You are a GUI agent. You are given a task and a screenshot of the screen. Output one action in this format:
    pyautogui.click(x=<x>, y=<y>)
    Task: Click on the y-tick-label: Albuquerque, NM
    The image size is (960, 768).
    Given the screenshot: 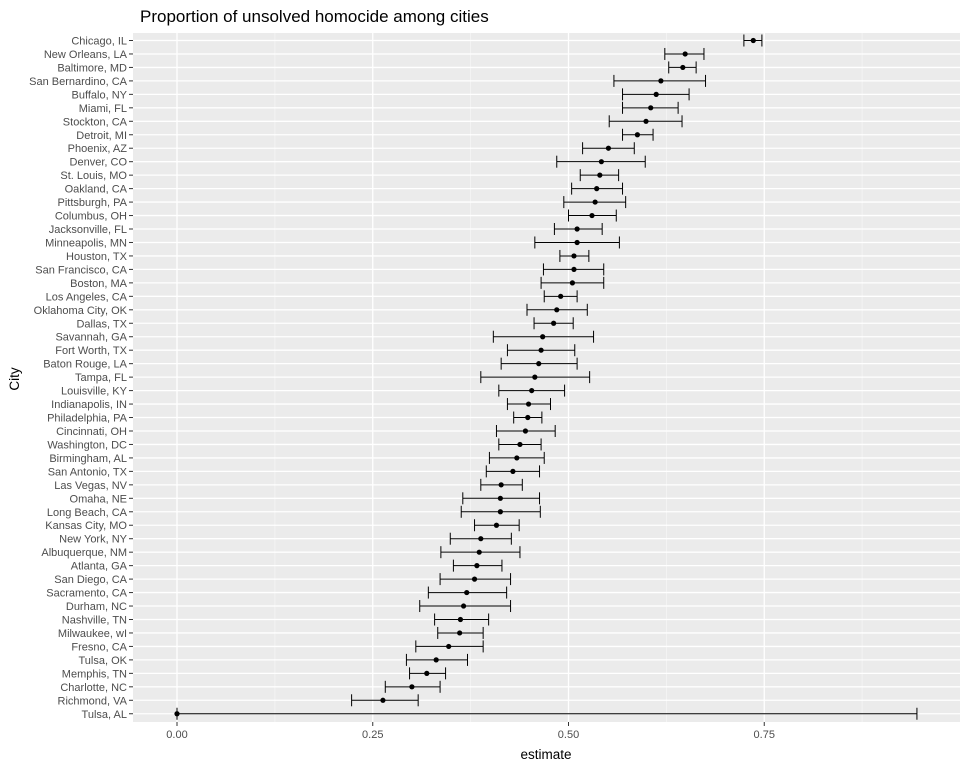 What is the action you would take?
    pyautogui.click(x=84, y=553)
    